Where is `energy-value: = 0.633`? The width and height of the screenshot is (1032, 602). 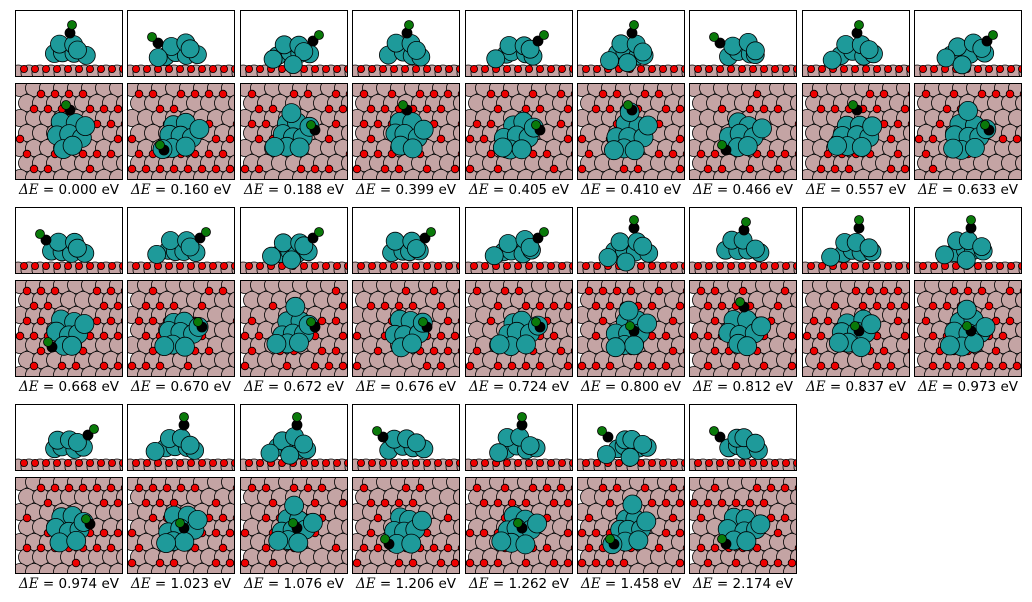
energy-value: = 0.633 is located at coordinates (969, 190).